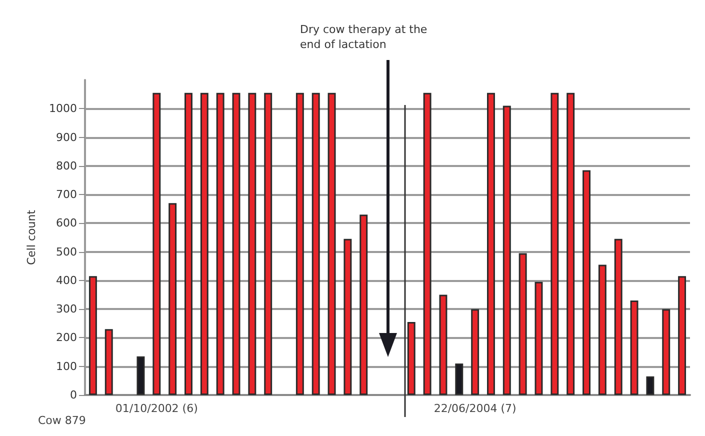 This screenshot has width=705, height=436. I want to click on y-tick-label: 100, so click(66, 366).